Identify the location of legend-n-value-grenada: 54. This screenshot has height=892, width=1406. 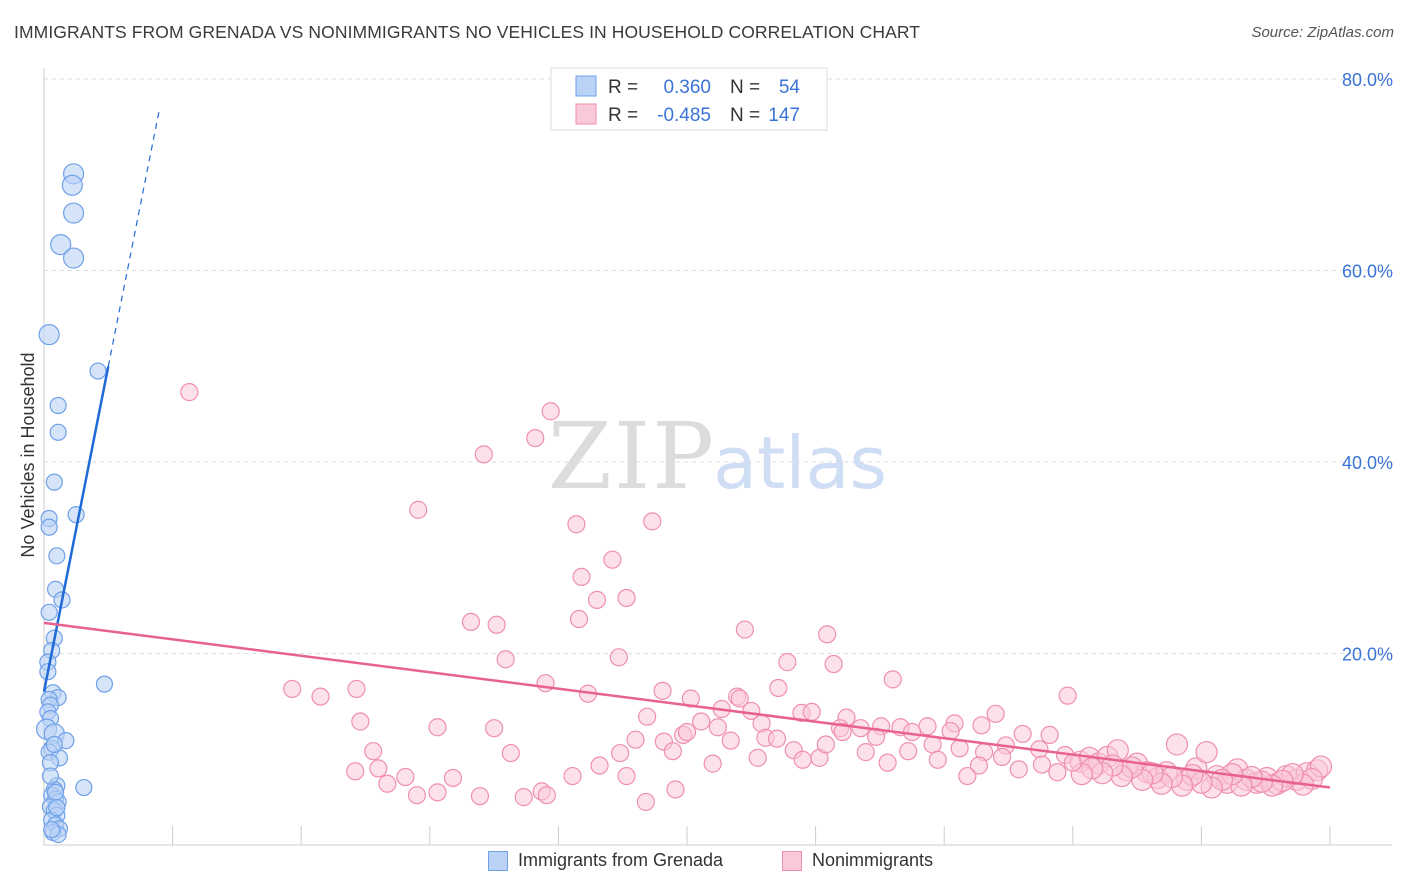
(790, 87).